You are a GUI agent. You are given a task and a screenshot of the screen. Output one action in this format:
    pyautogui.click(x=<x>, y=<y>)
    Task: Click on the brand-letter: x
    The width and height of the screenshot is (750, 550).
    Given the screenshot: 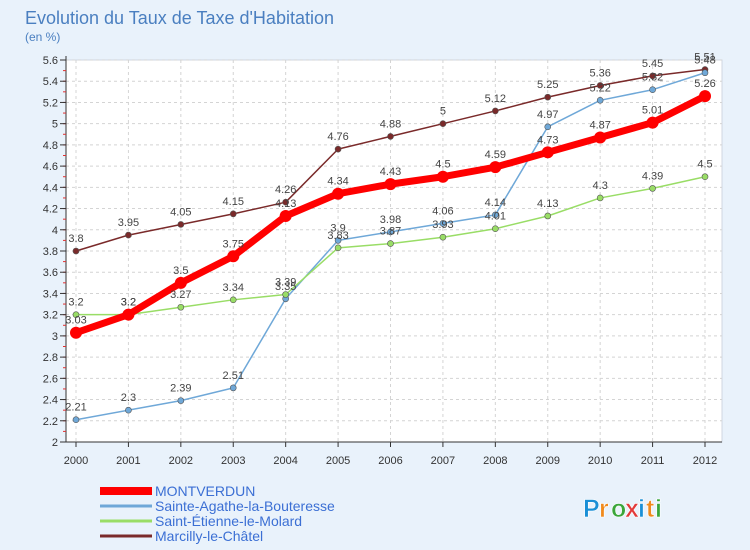 What is the action you would take?
    pyautogui.click(x=632, y=509)
    